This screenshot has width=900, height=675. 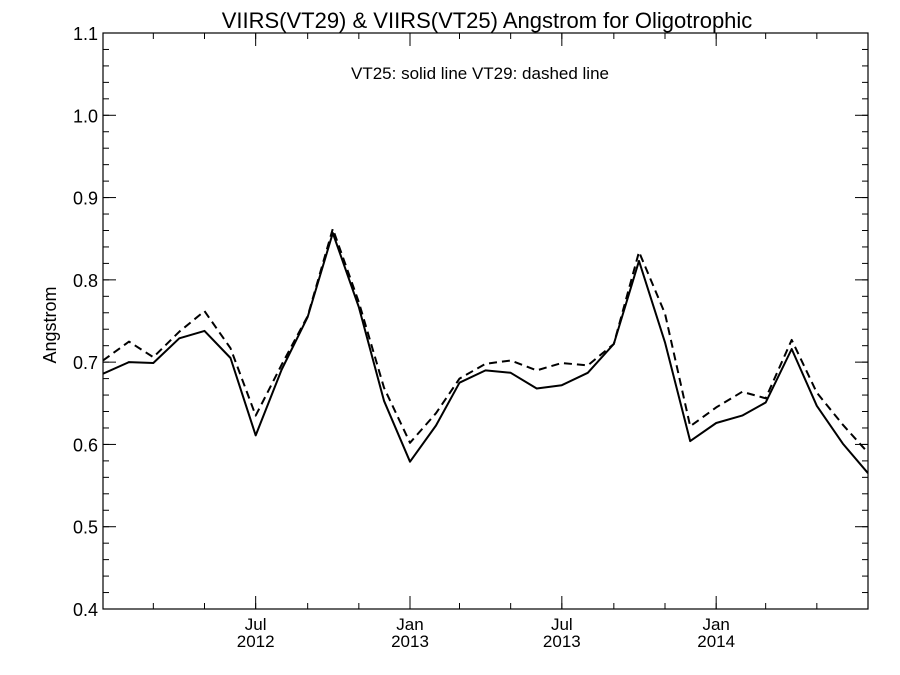 I want to click on y-tick-label: 1.0, so click(x=85, y=116).